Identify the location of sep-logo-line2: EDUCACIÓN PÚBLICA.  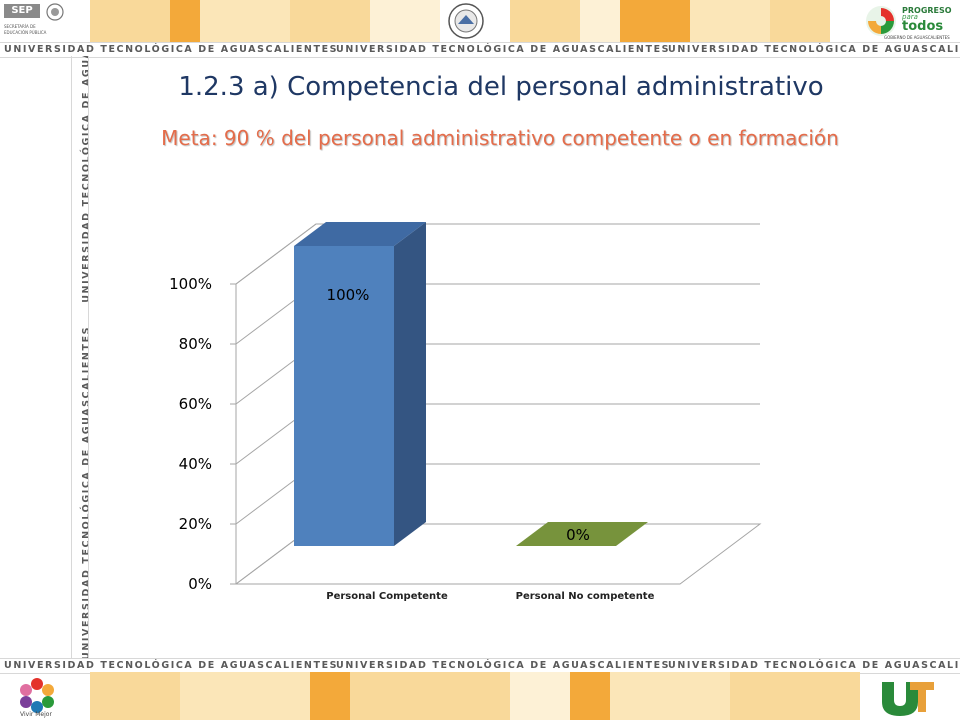
(25, 32).